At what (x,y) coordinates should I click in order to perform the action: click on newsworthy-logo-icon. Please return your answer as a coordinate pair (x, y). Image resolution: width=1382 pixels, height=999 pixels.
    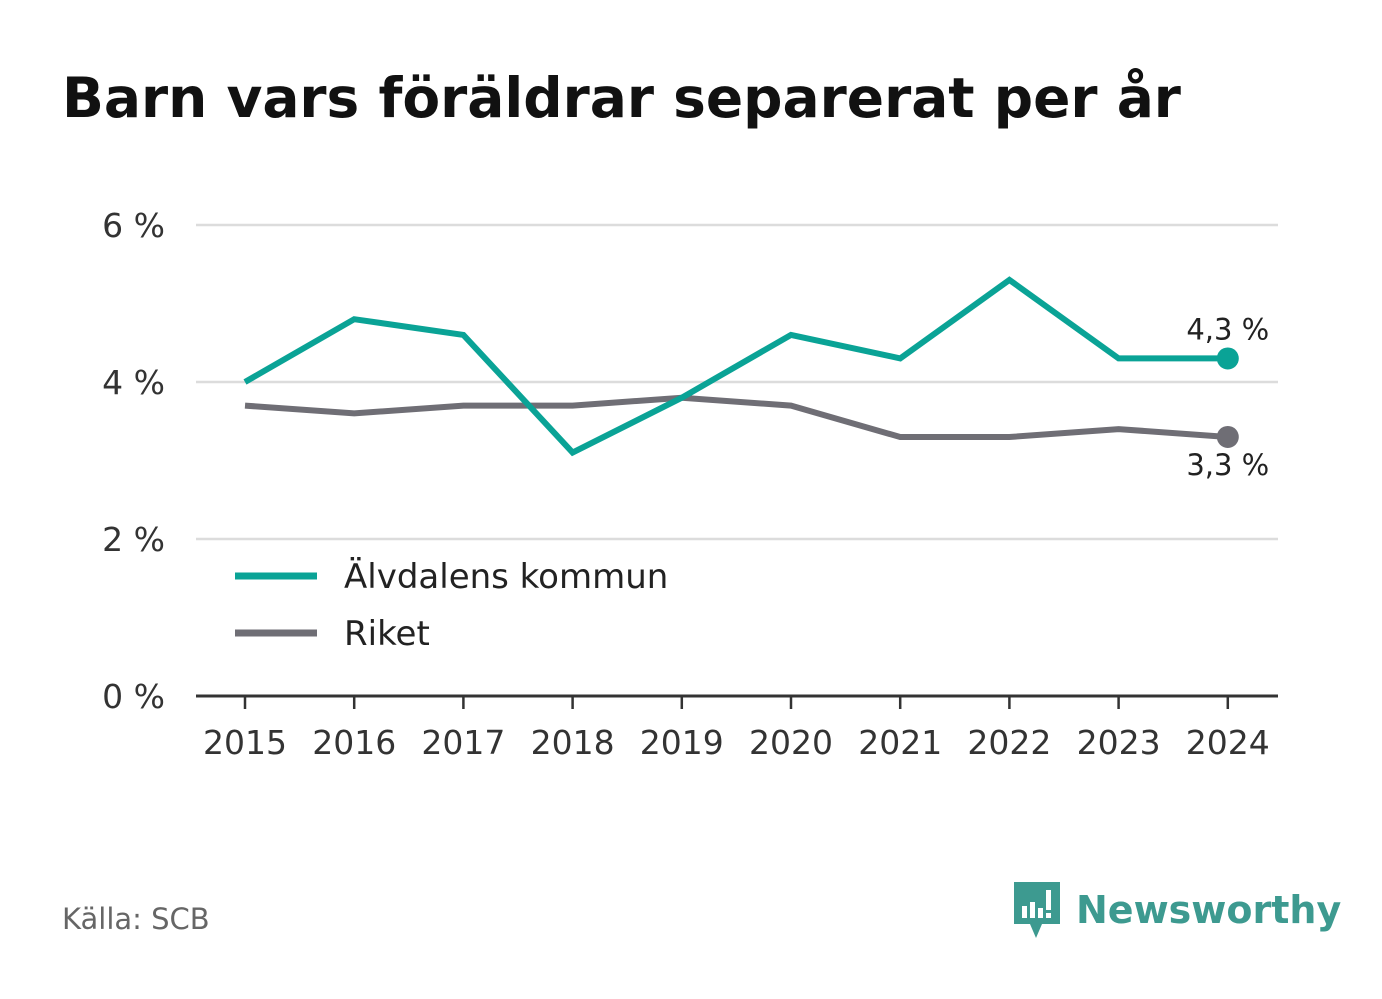
    Looking at the image, I should click on (1037, 910).